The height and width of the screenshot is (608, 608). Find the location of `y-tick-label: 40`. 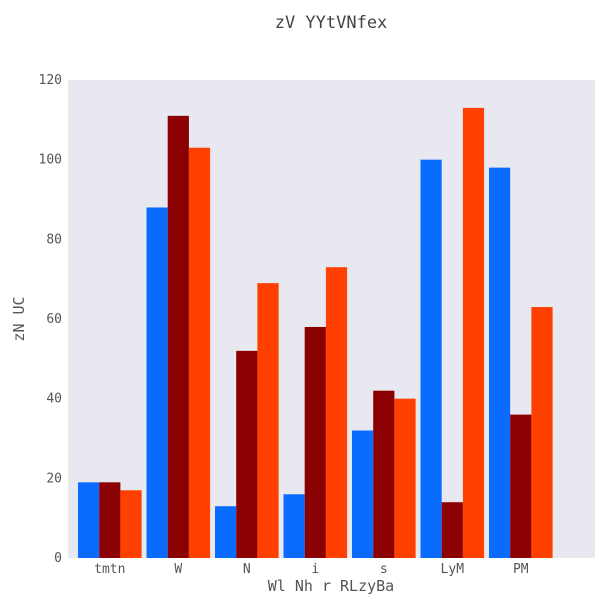

y-tick-label: 40 is located at coordinates (54, 399).